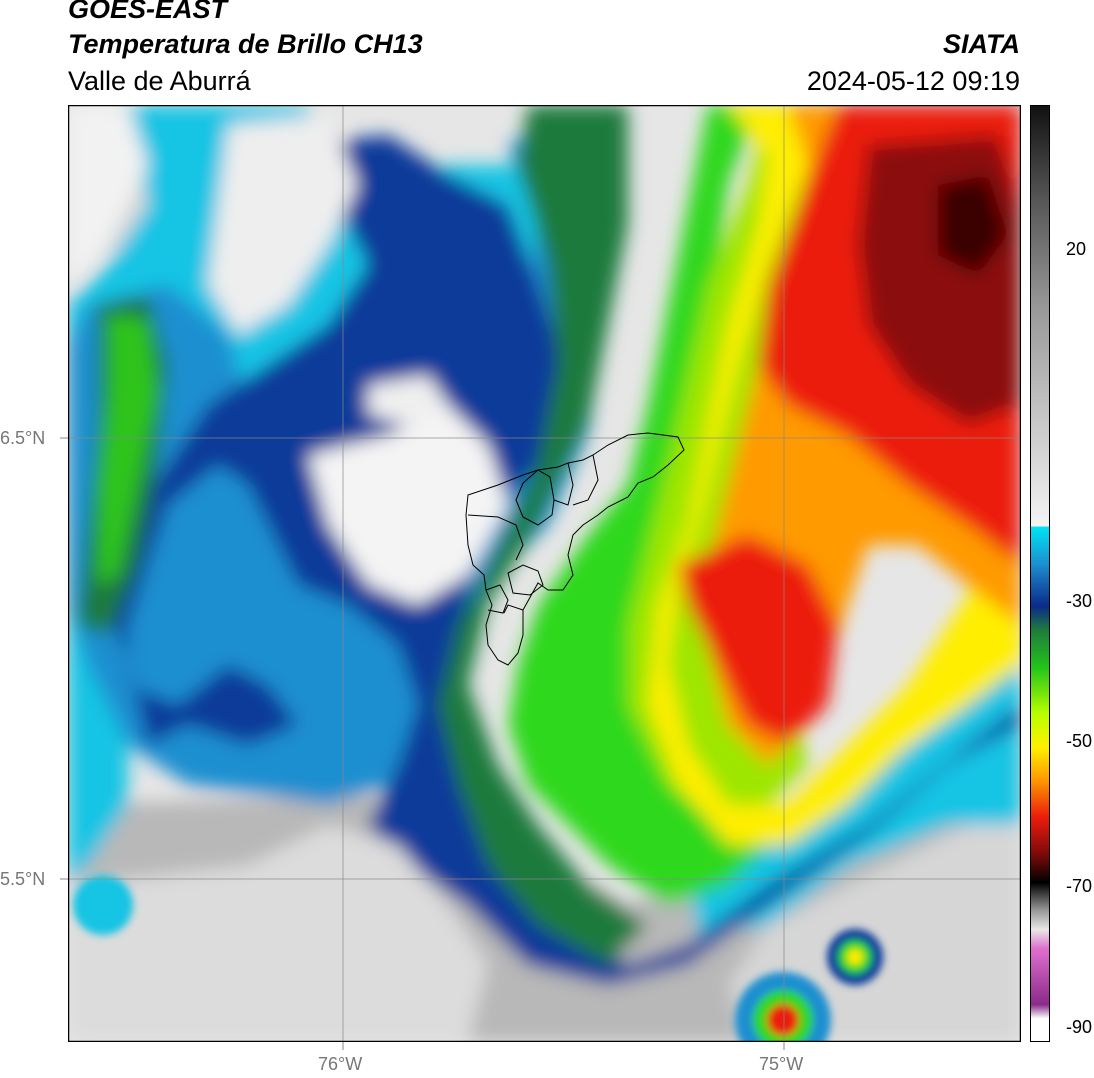 The height and width of the screenshot is (1078, 1094). What do you see at coordinates (781, 1064) in the screenshot?
I see `lon-label-75: 75°W` at bounding box center [781, 1064].